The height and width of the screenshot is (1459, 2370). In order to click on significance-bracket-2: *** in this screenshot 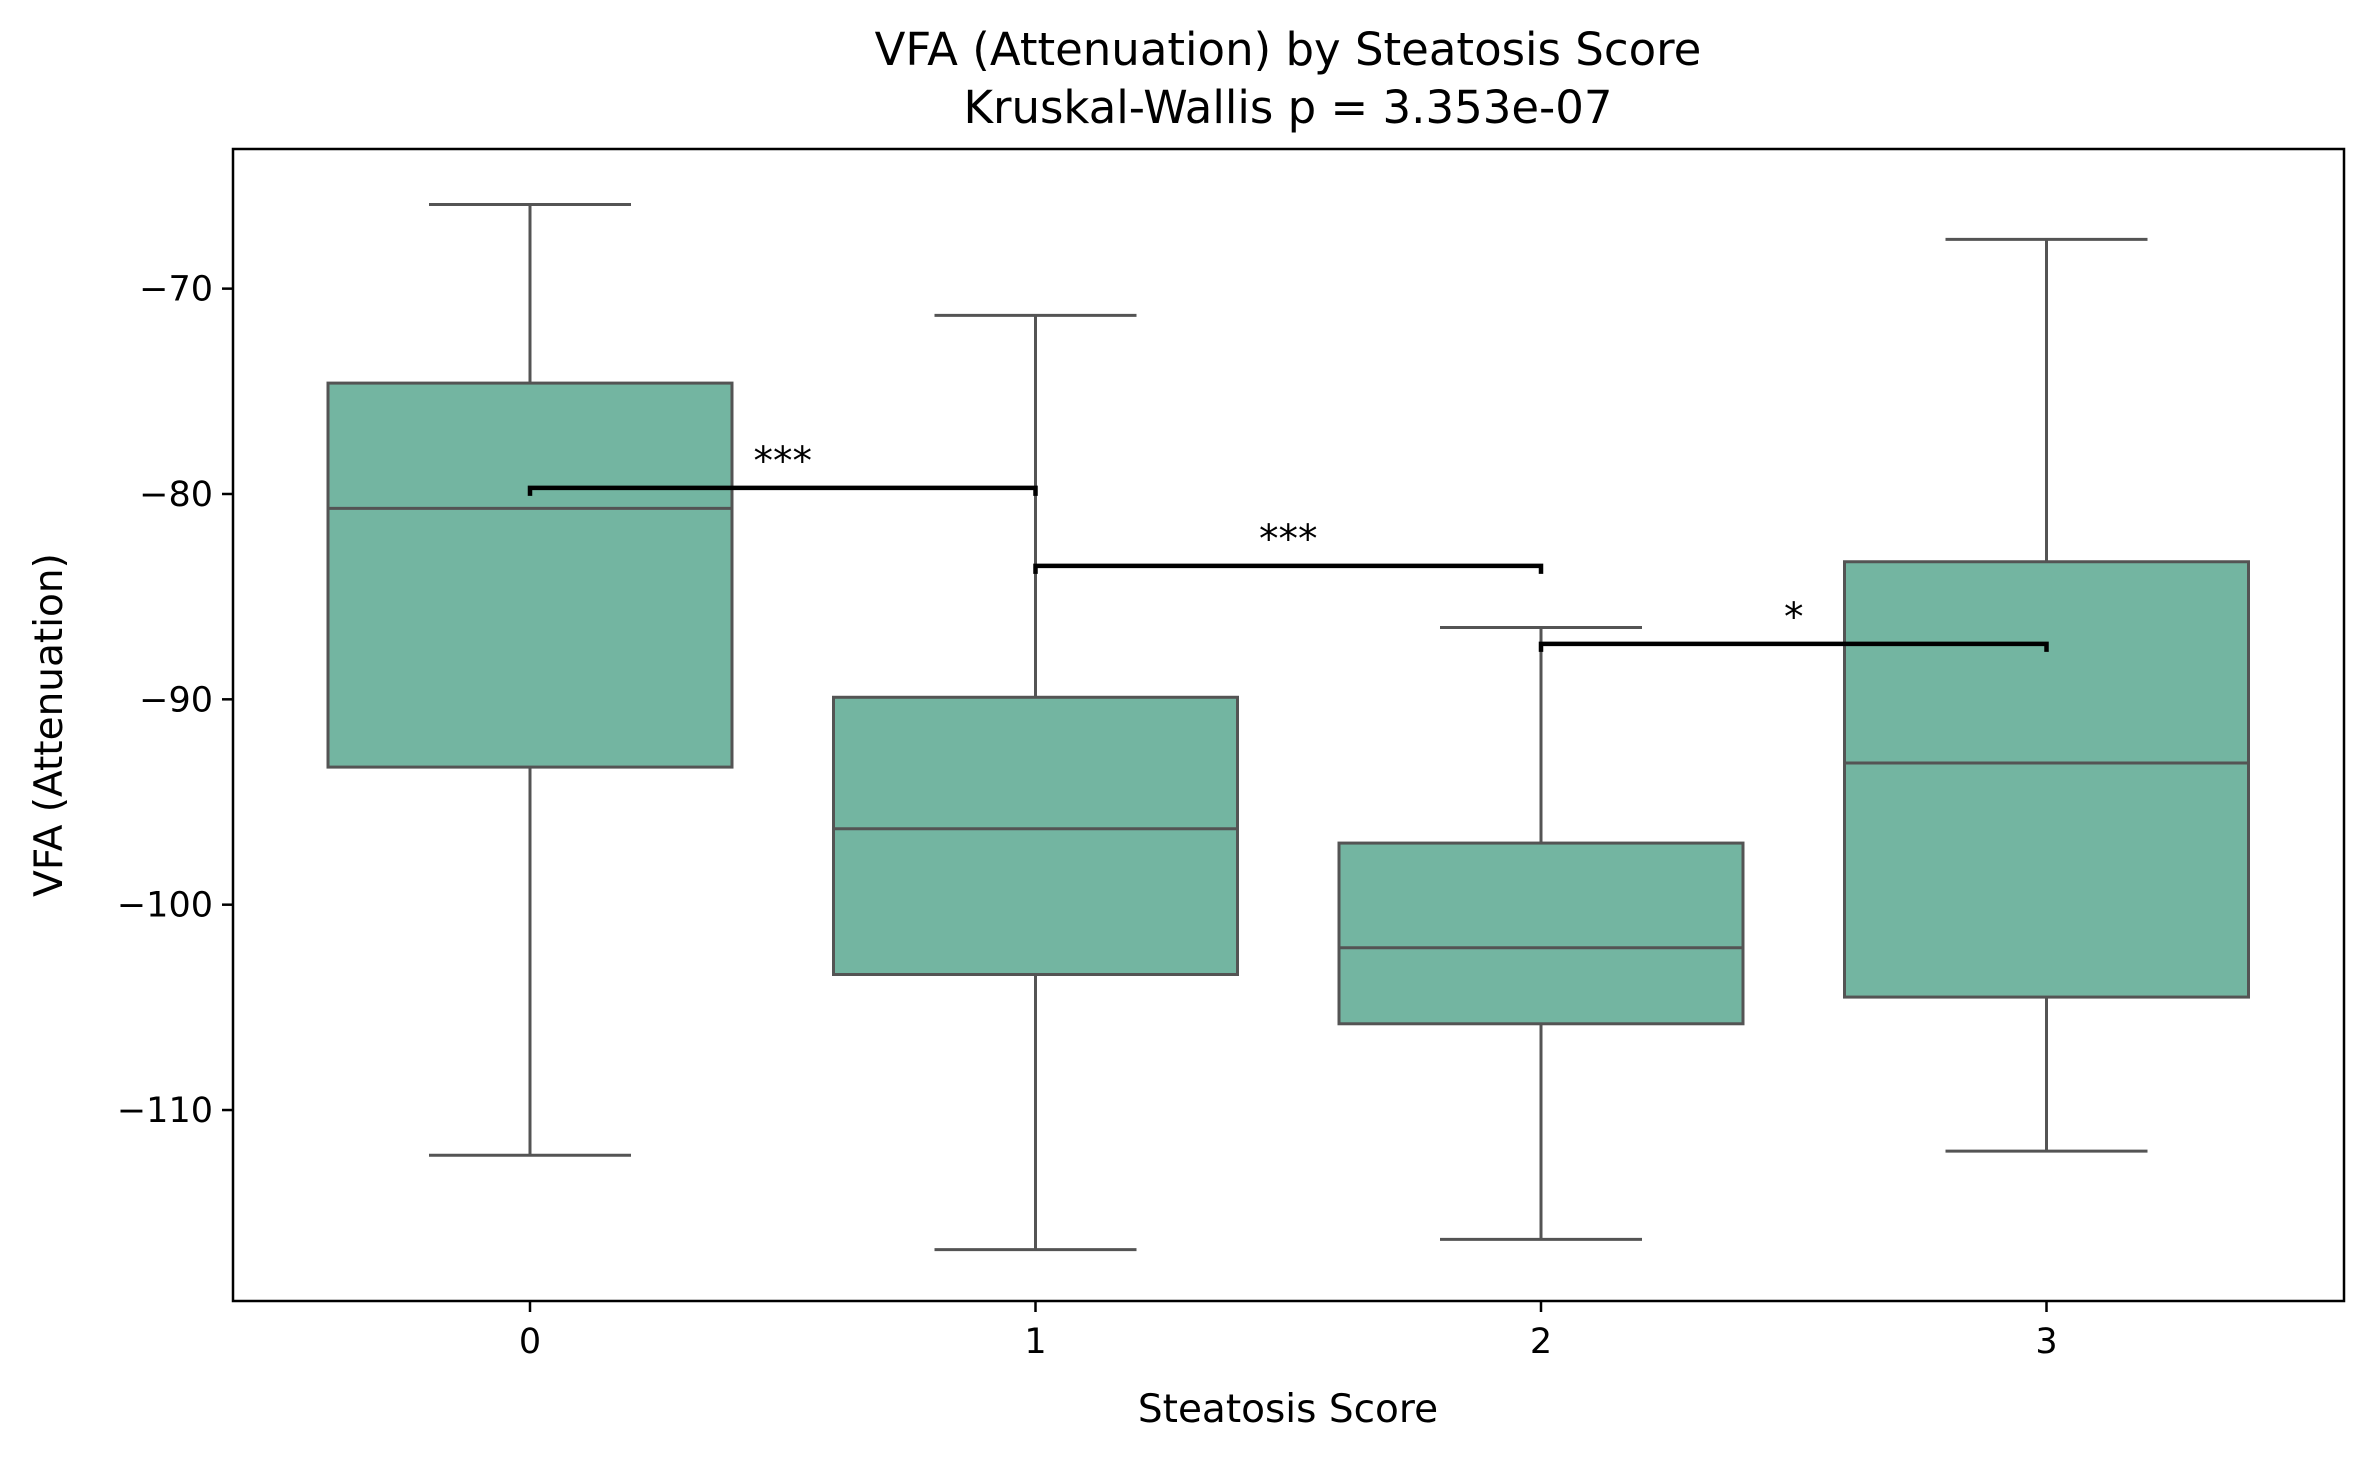, I will do `click(1288, 545)`.